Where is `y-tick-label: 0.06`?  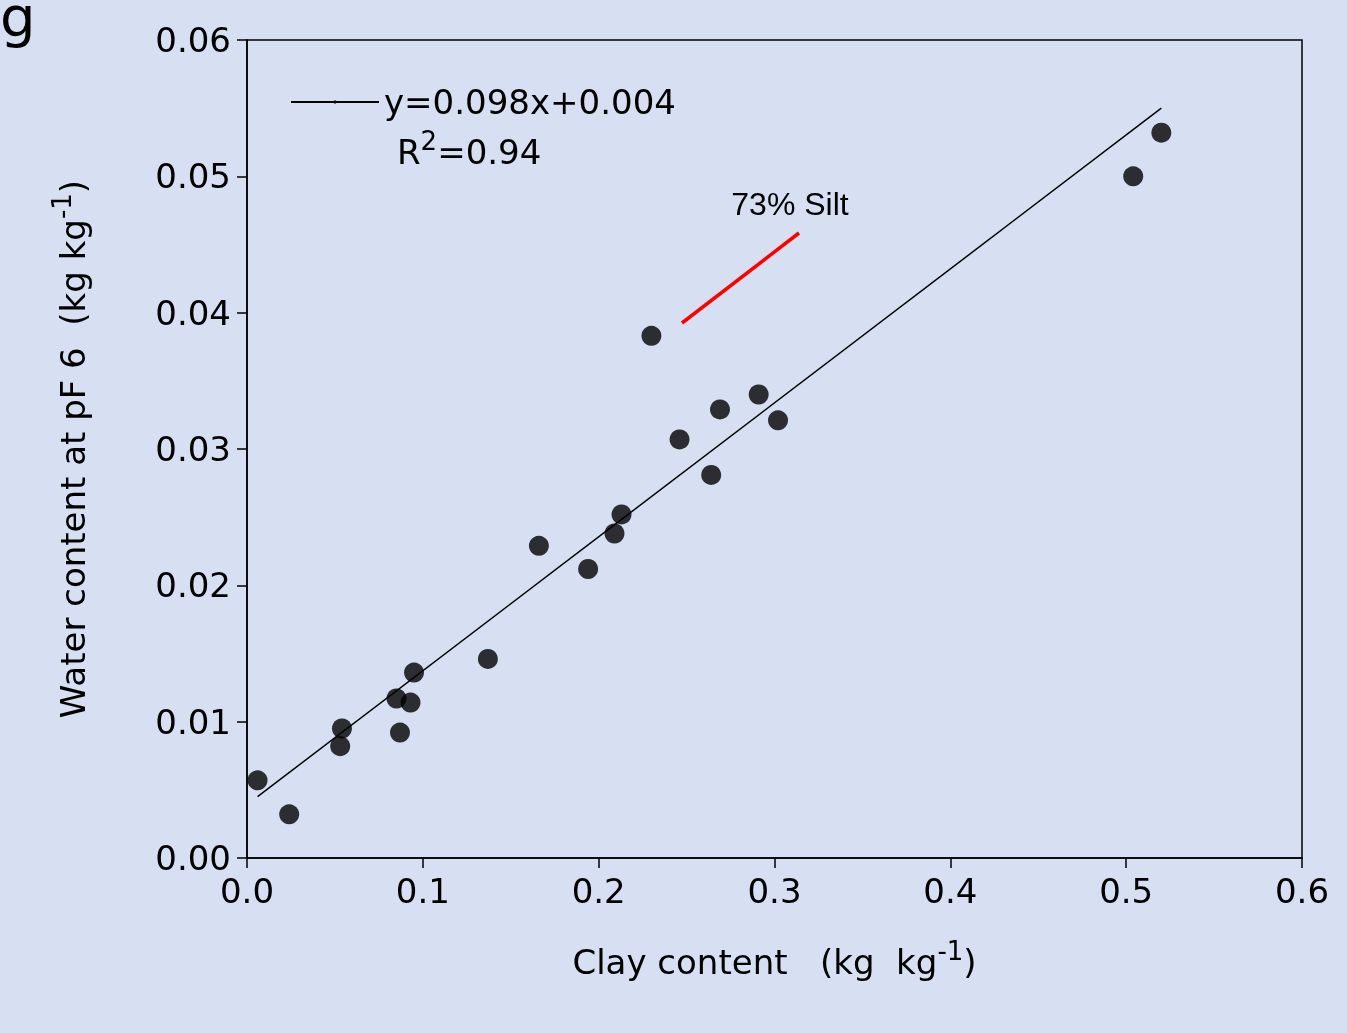 y-tick-label: 0.06 is located at coordinates (193, 40).